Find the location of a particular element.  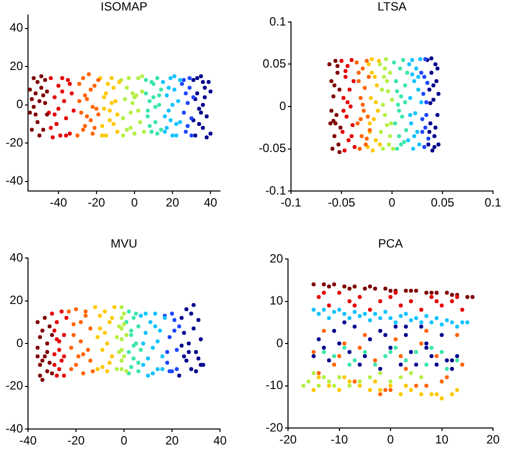

x-tick-label: 20 is located at coordinates (173, 203).